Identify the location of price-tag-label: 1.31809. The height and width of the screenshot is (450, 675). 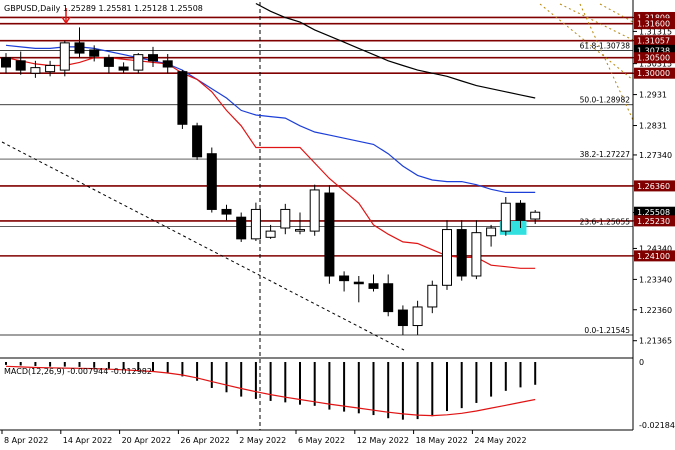
(653, 17).